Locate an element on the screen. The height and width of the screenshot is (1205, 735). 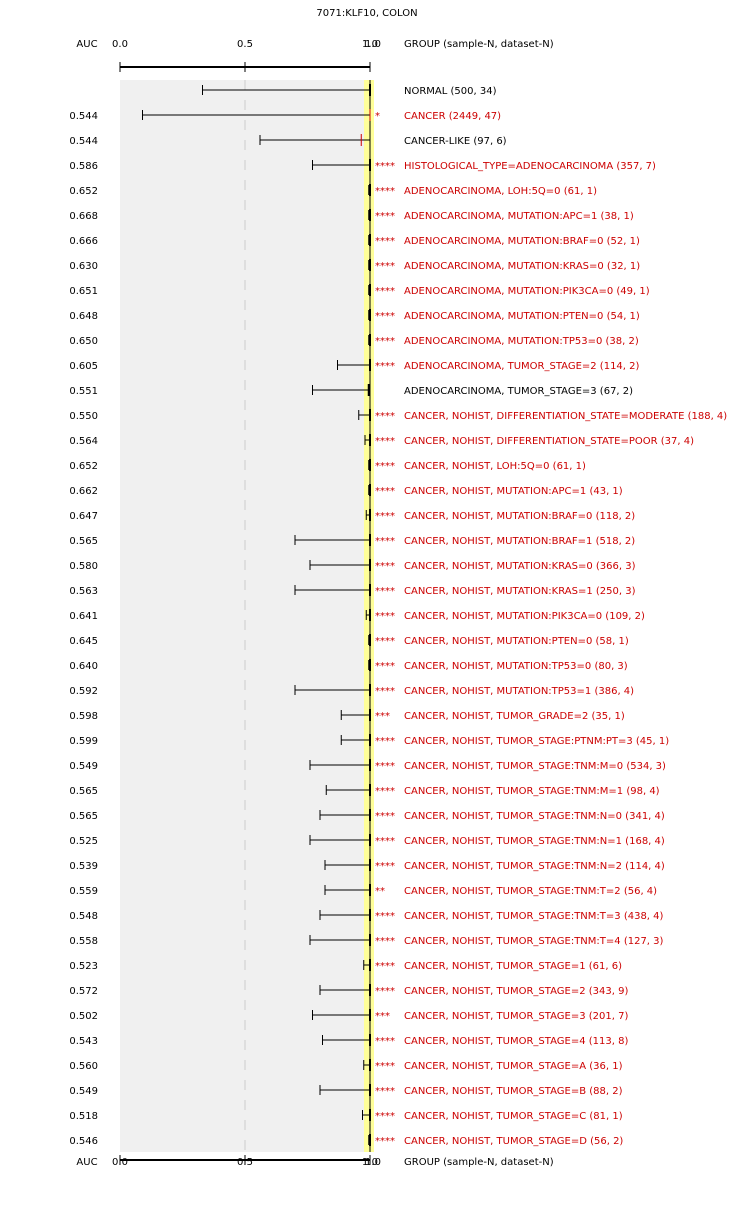
auc-value: 0.543 is located at coordinates (83, 1041).